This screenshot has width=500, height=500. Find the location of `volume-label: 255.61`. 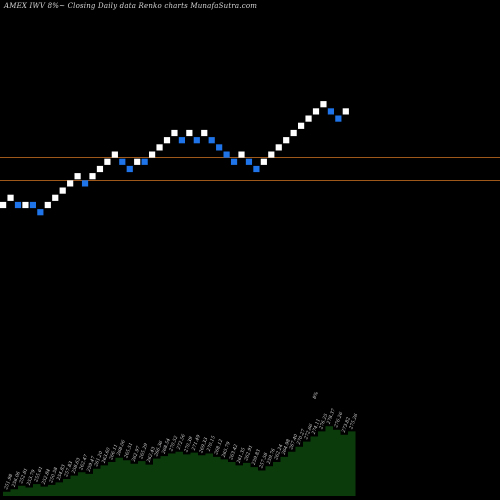

volume-label: 255.61 is located at coordinates (39, 475).